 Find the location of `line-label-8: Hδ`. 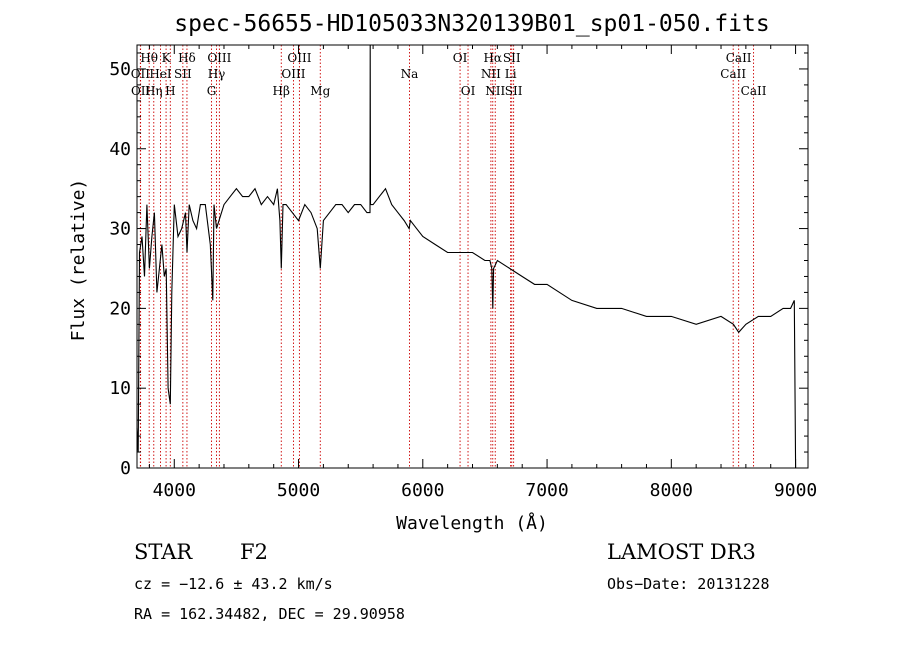

line-label-8: Hδ is located at coordinates (187, 58).